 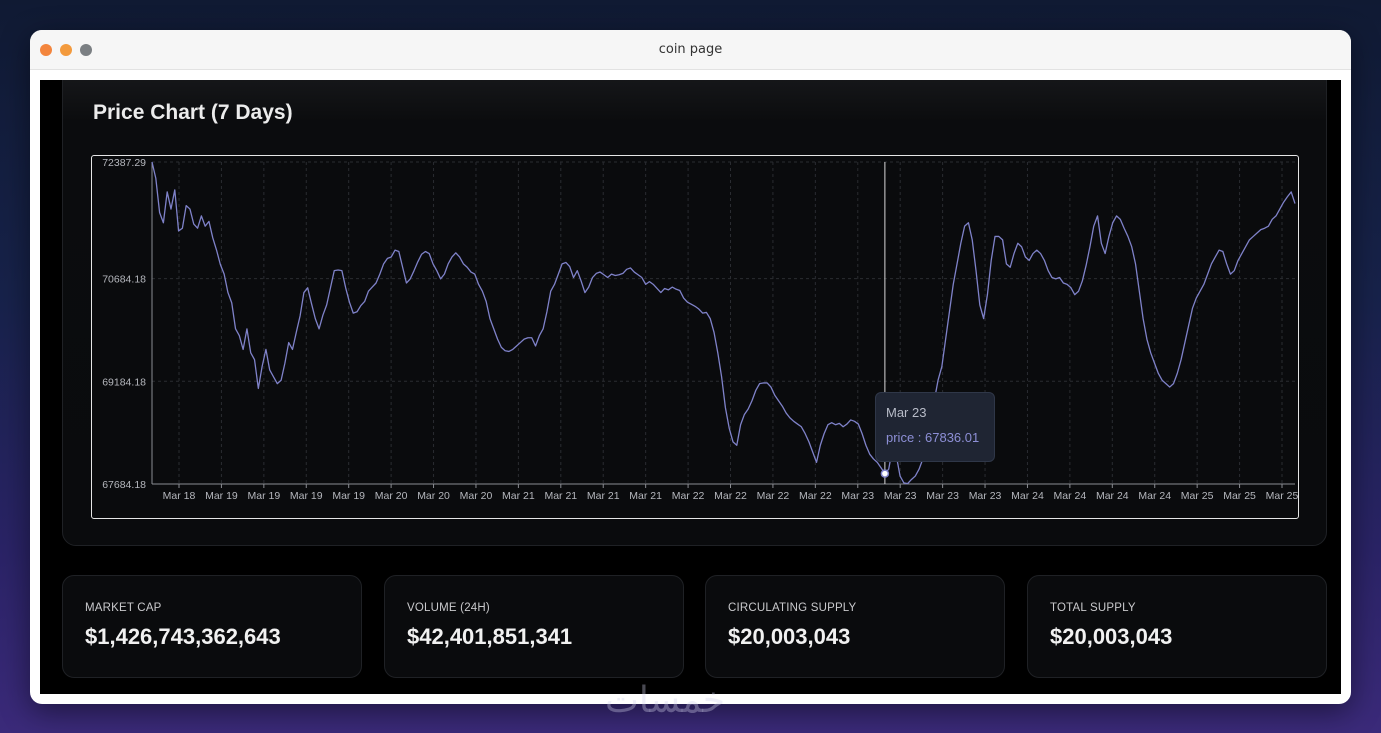 I want to click on stat-card-total-supply: TOTAL SUPPLY $20,003,043, so click(x=1177, y=626).